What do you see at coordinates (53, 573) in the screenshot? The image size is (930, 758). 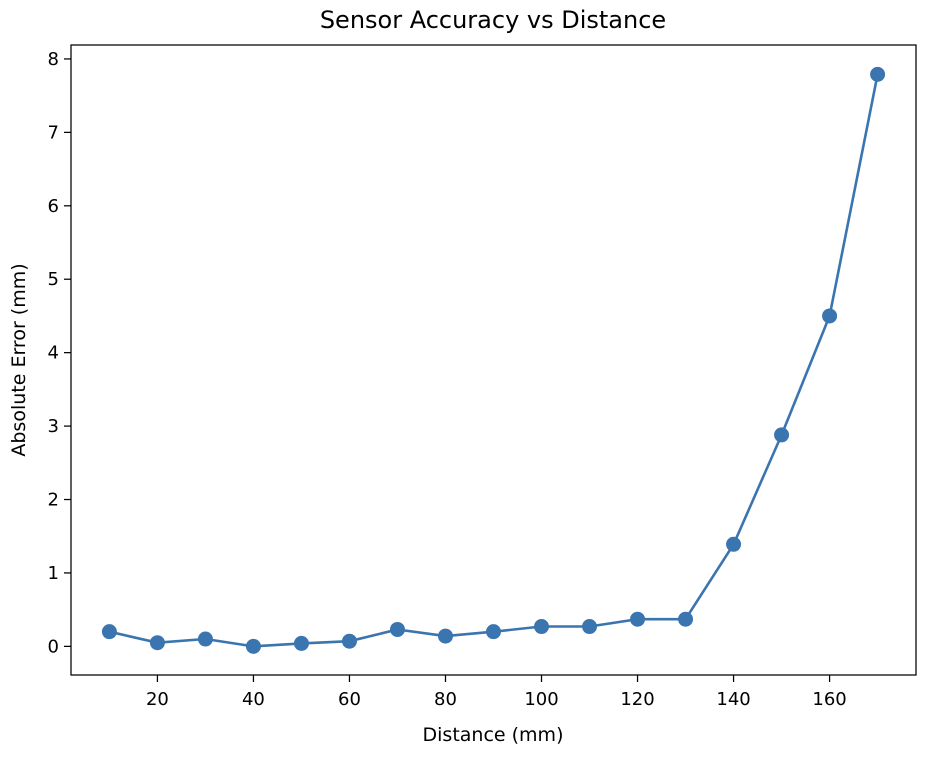 I see `y-tick-label: 1` at bounding box center [53, 573].